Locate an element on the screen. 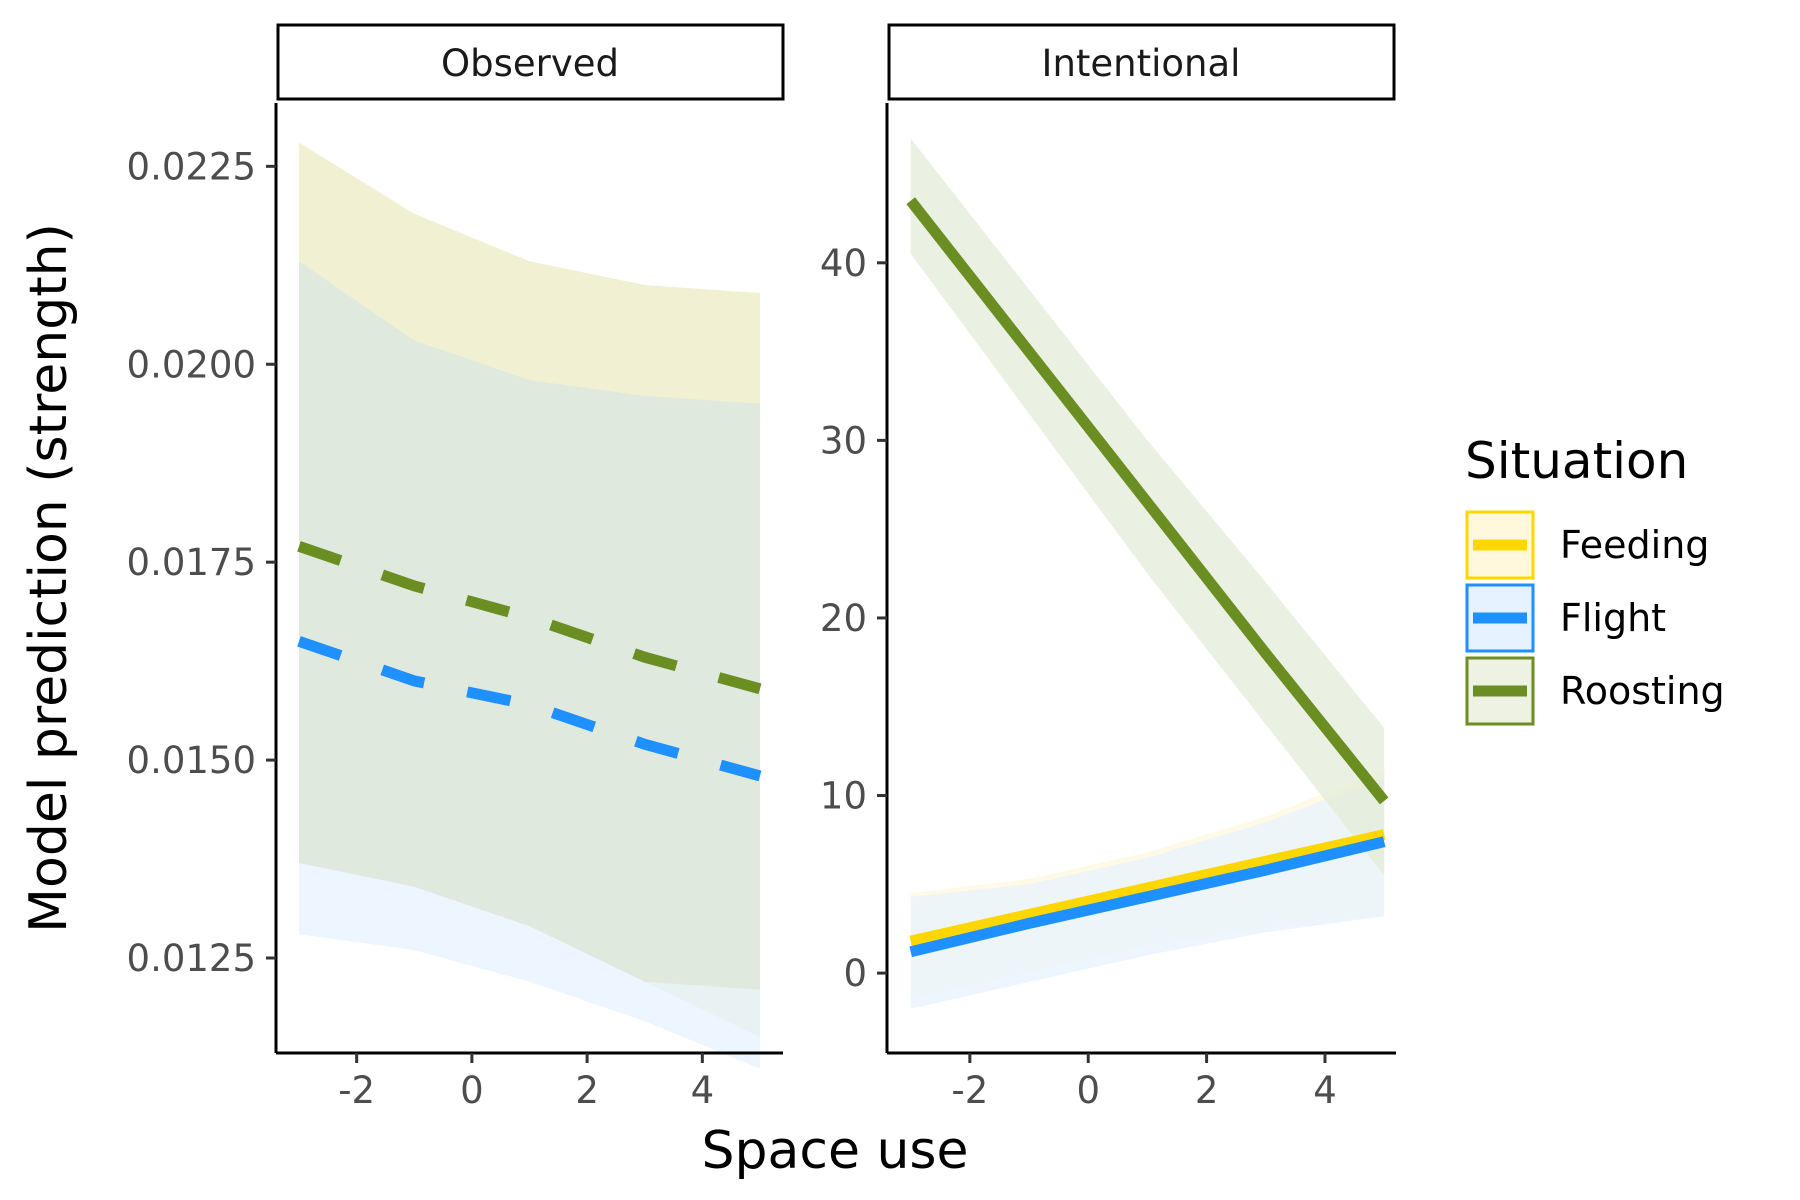 The height and width of the screenshot is (1200, 1800). x-axis-title: Space use is located at coordinates (834, 1151).